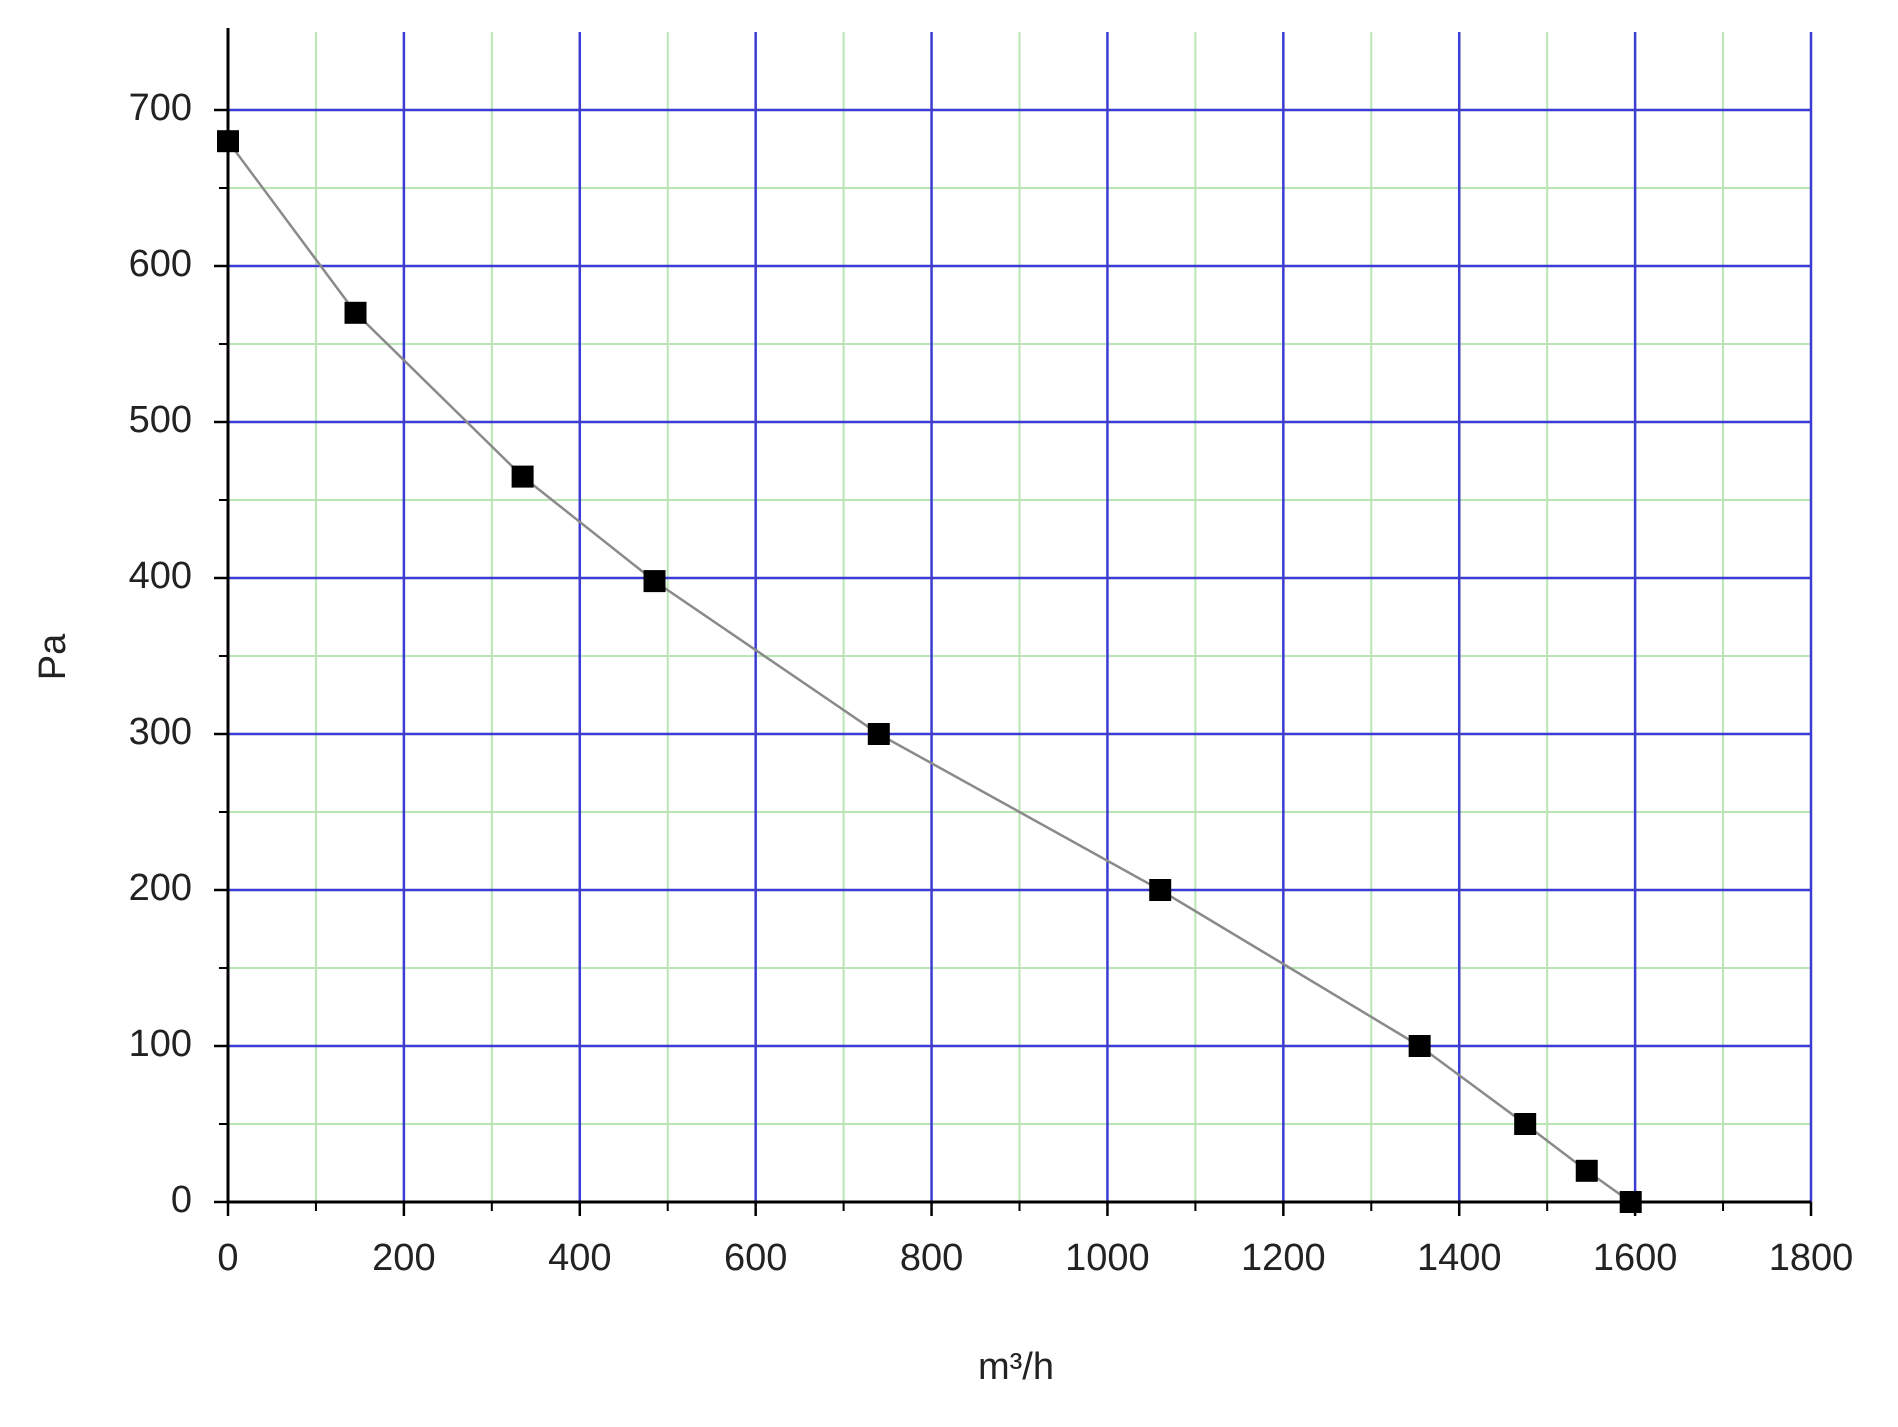  I want to click on x-tick-label: 600, so click(755, 1258).